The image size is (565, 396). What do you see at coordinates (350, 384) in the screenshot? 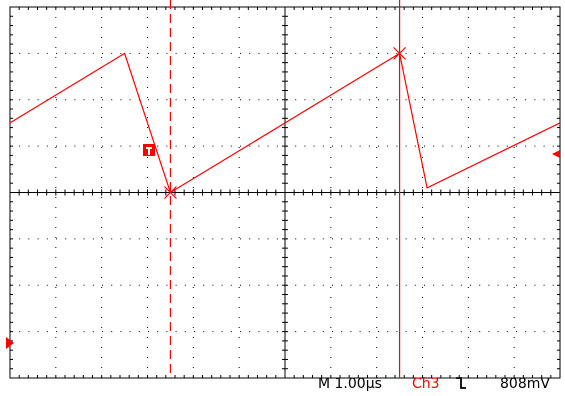
I see `timebase-readout: M 1.00µs` at bounding box center [350, 384].